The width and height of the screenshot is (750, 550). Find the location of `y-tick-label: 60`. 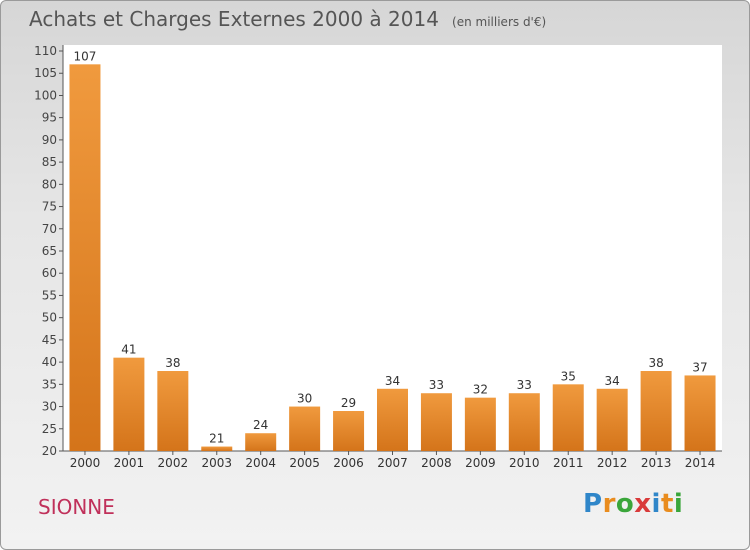

y-tick-label: 60 is located at coordinates (49, 273).